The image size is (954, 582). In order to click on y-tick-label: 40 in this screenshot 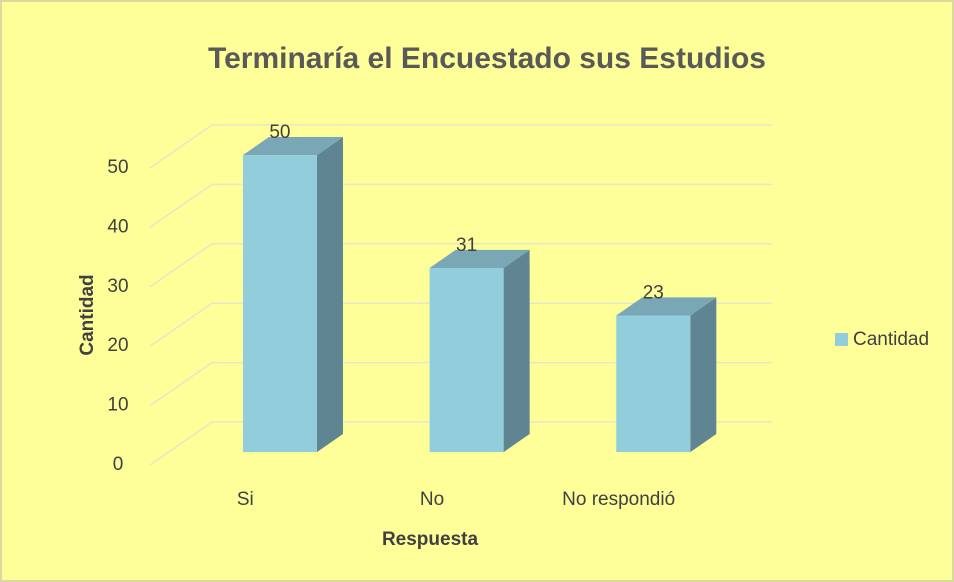, I will do `click(117, 226)`.